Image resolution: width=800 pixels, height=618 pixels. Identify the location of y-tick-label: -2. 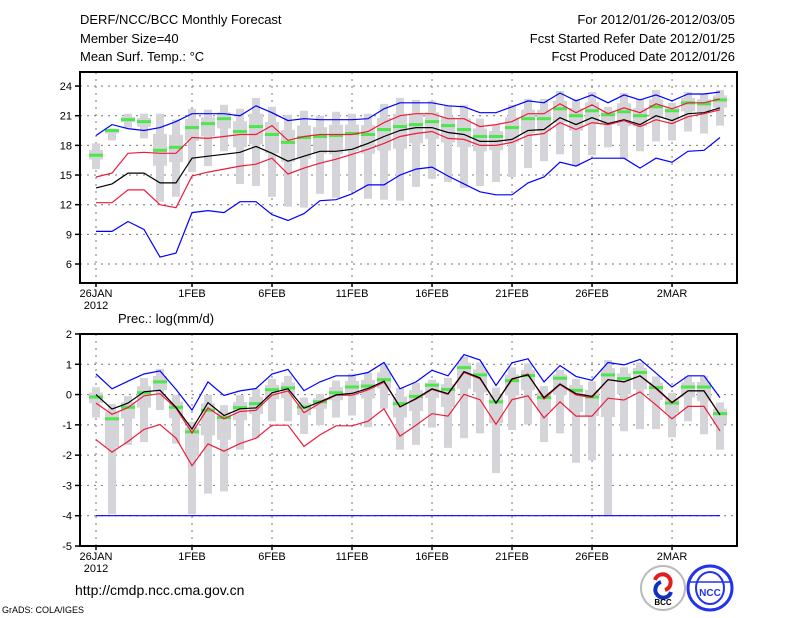
(67, 456).